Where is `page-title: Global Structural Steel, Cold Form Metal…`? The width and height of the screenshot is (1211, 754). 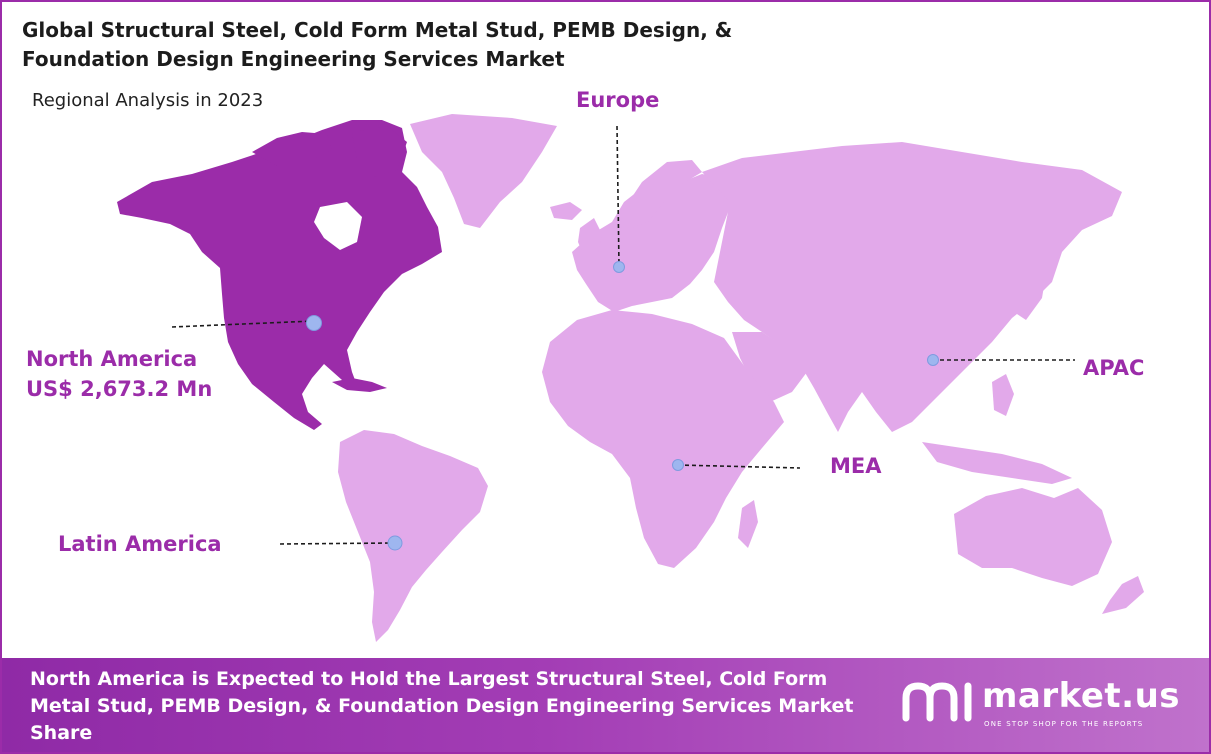 page-title: Global Structural Steel, Cold Form Metal… is located at coordinates (377, 44).